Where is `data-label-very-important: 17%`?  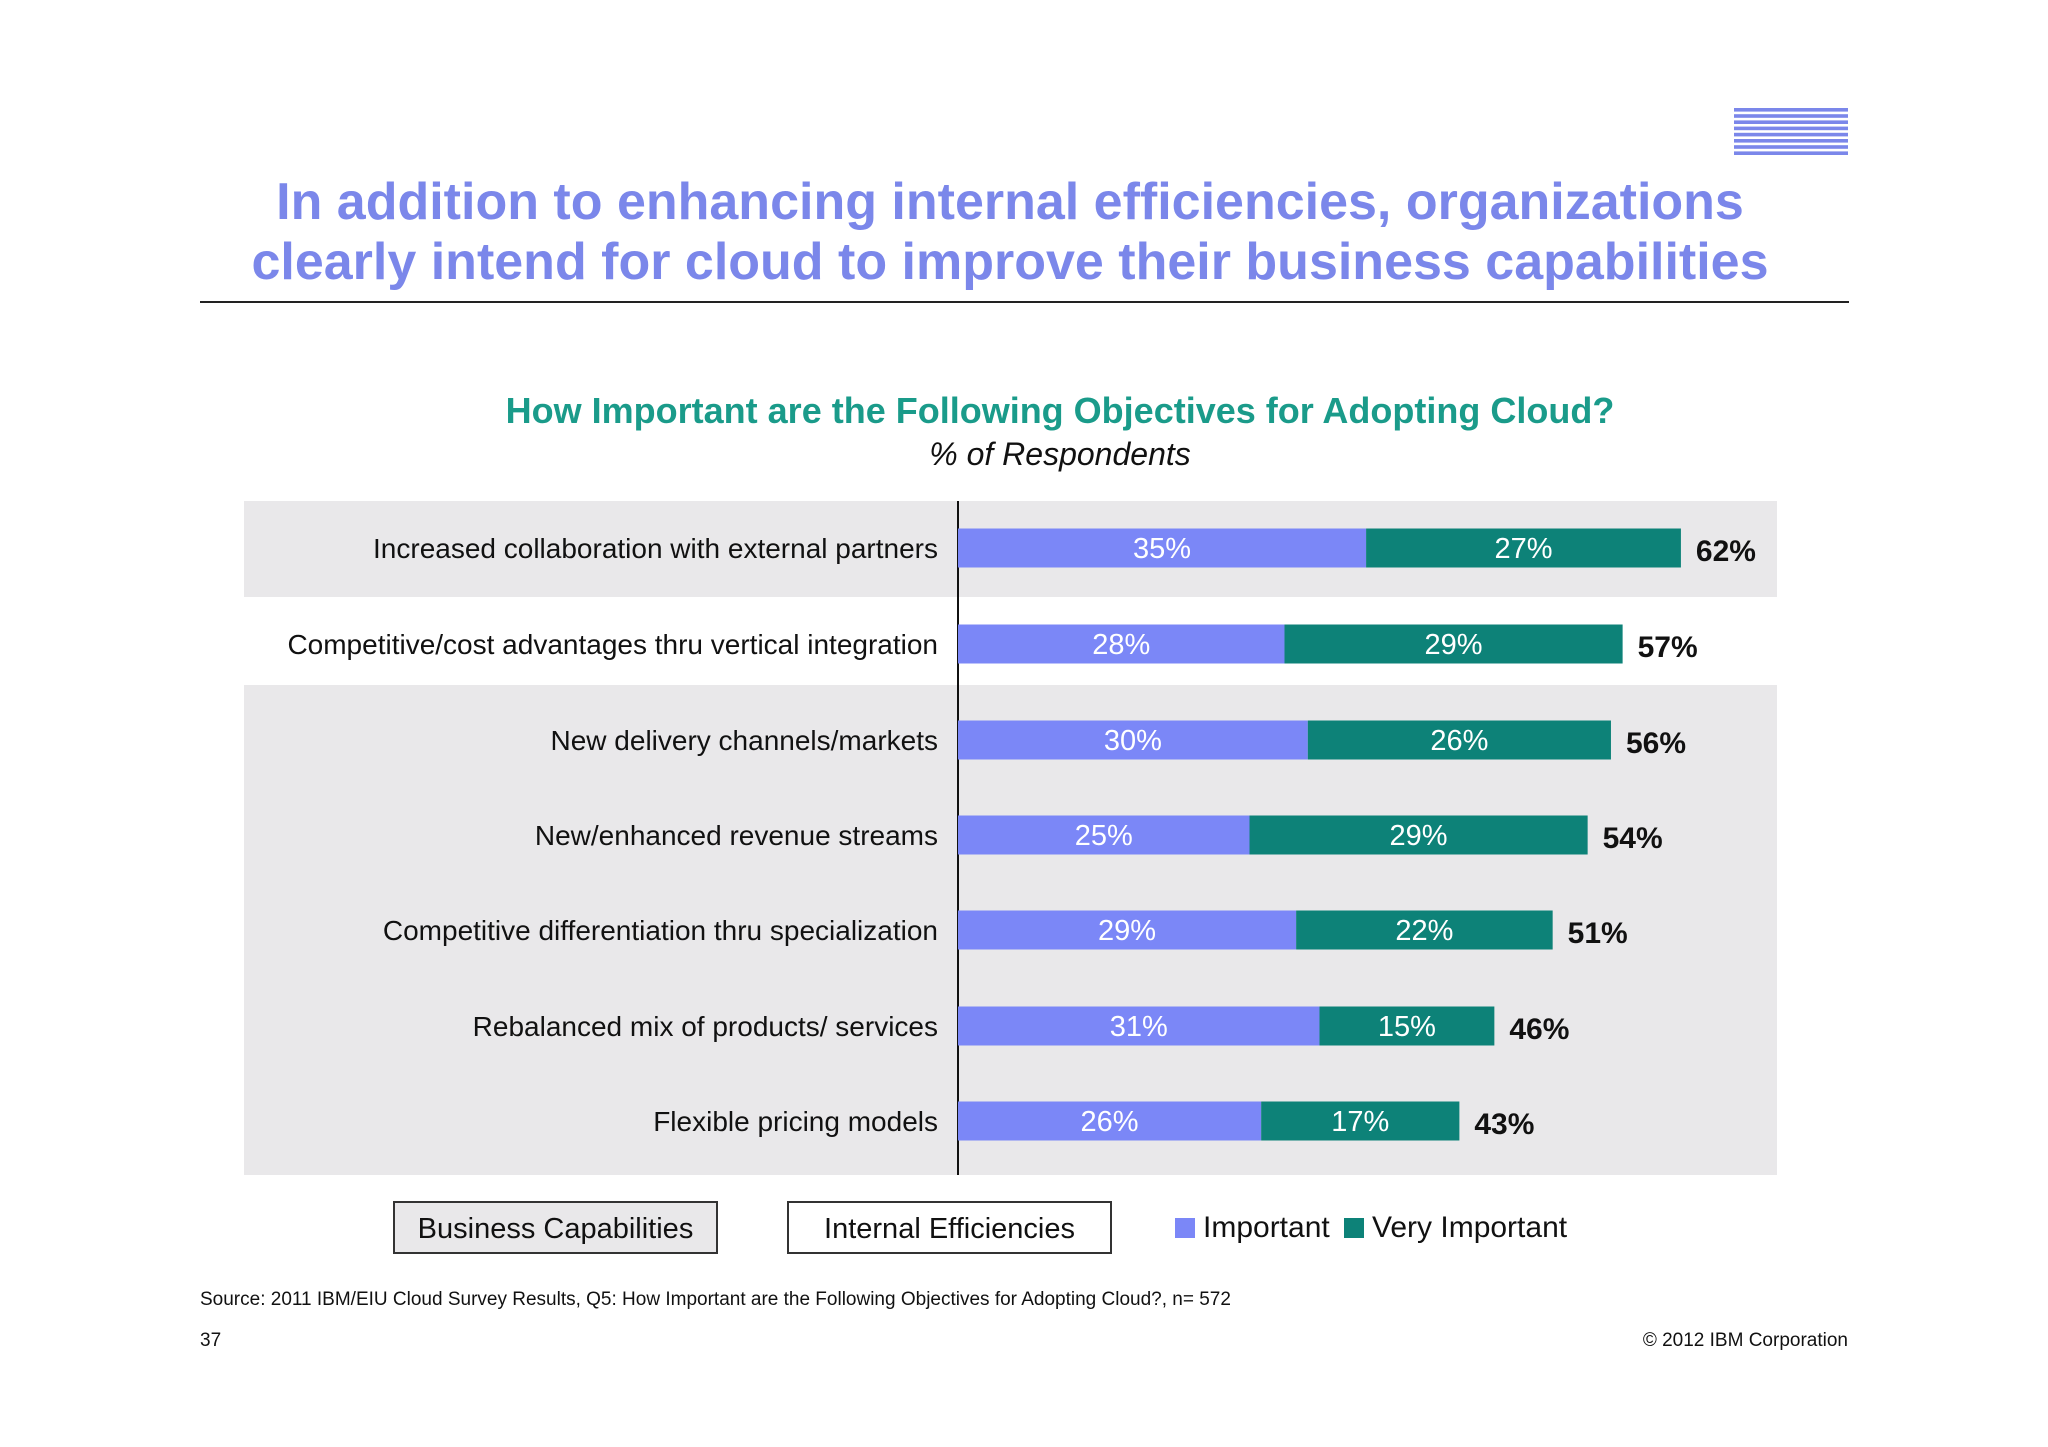
data-label-very-important: 17% is located at coordinates (1360, 1122).